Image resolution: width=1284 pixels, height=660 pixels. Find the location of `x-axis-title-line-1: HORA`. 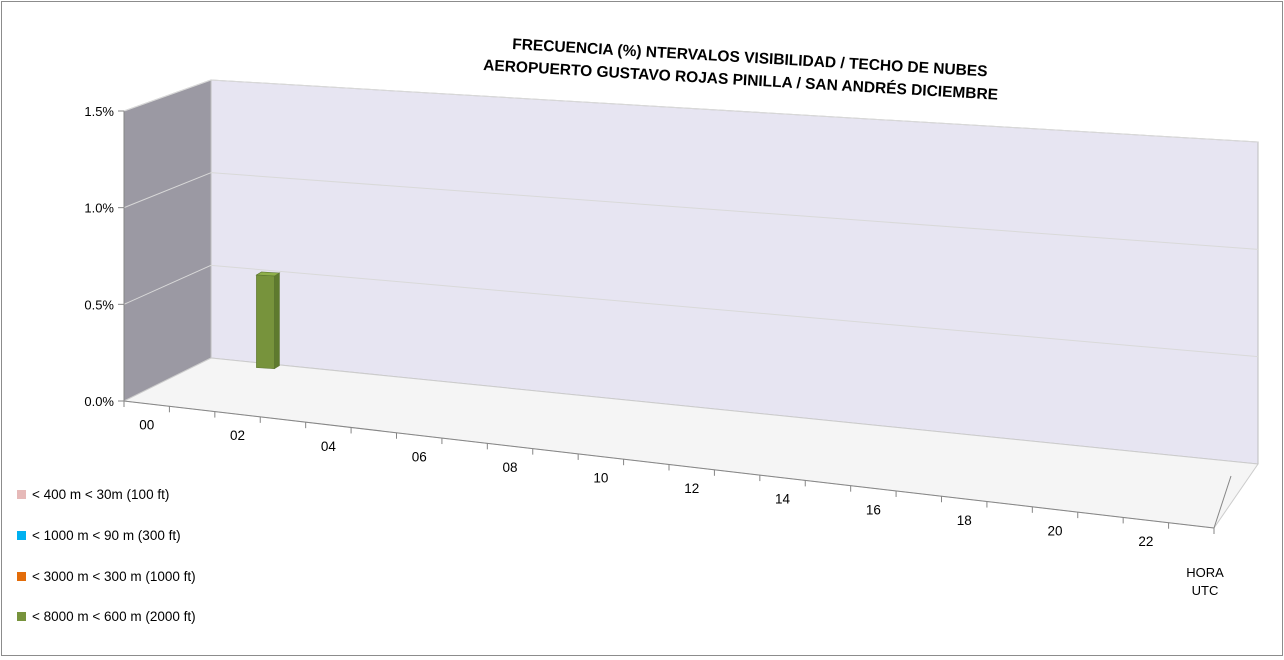

x-axis-title-line-1: HORA is located at coordinates (1205, 572).